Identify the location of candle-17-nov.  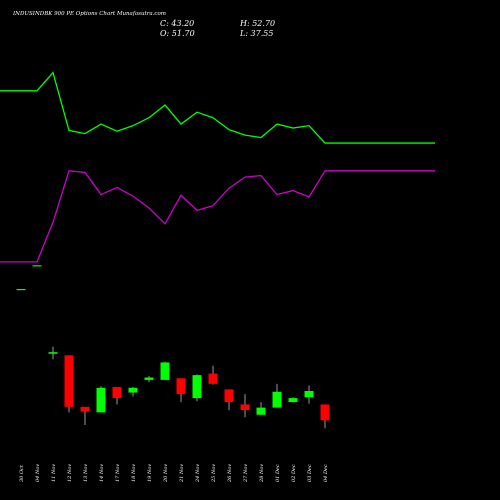
(117, 396).